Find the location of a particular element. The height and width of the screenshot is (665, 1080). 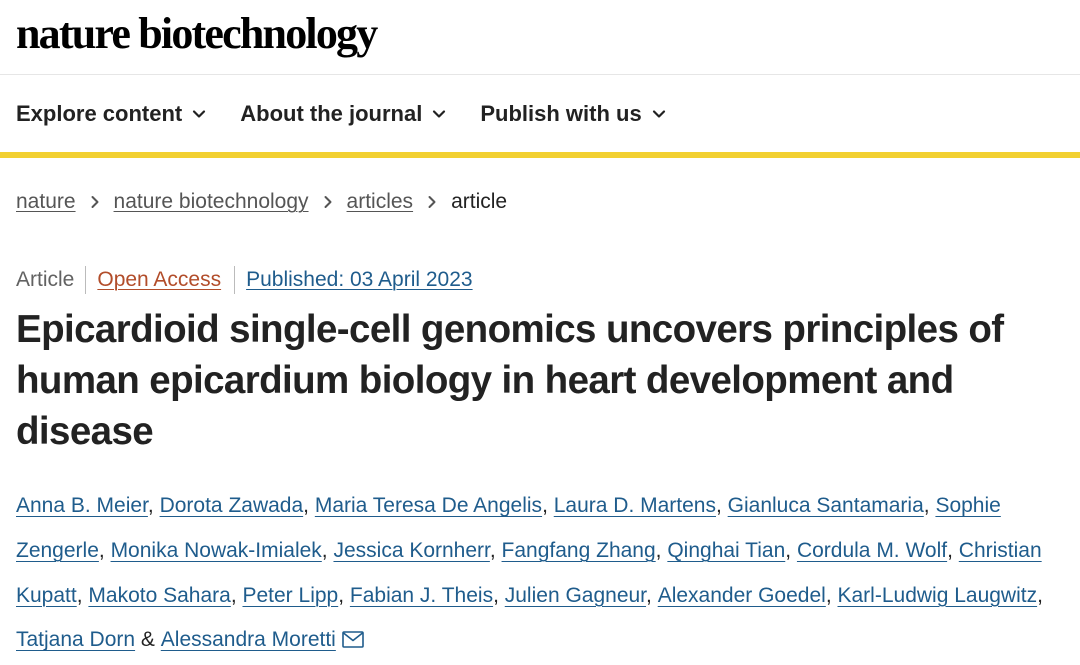

open-access-link: Open Access is located at coordinates (161, 280).